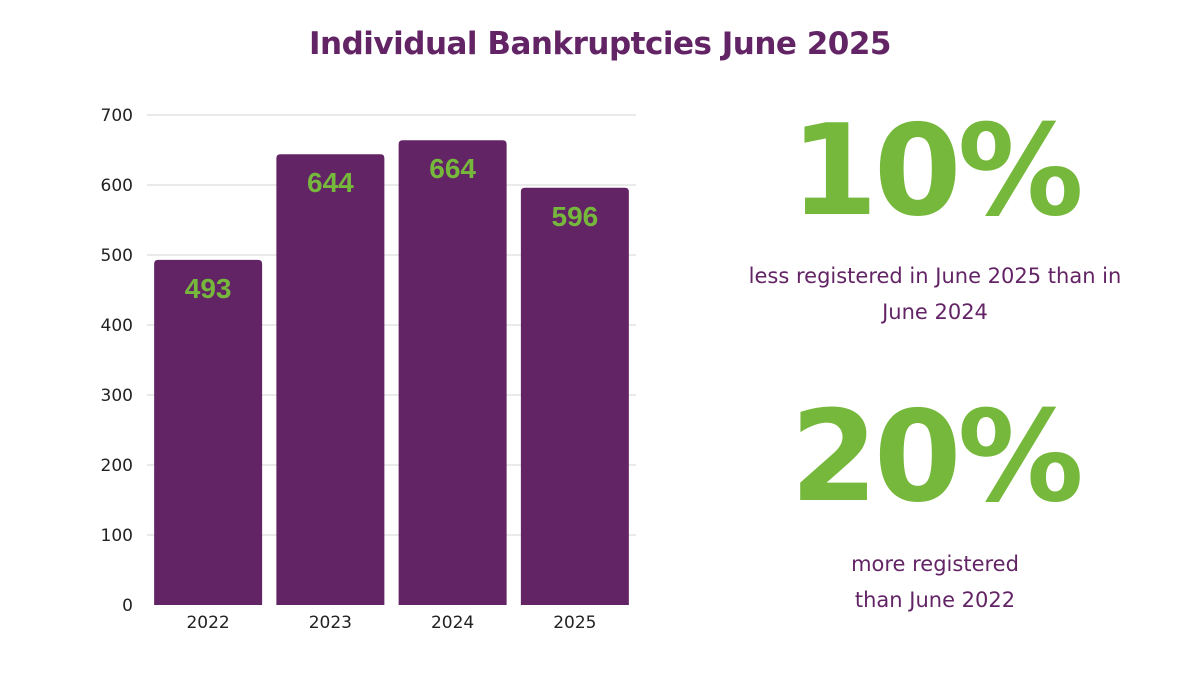 This screenshot has width=1200, height=675. I want to click on stat-text-increase: more registered than June 2022, so click(935, 582).